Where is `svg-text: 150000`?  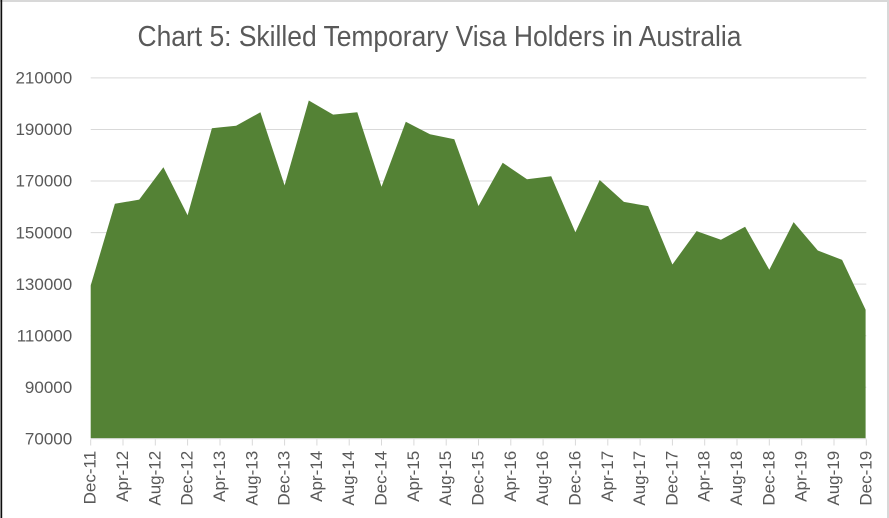
svg-text: 150000 is located at coordinates (43, 232).